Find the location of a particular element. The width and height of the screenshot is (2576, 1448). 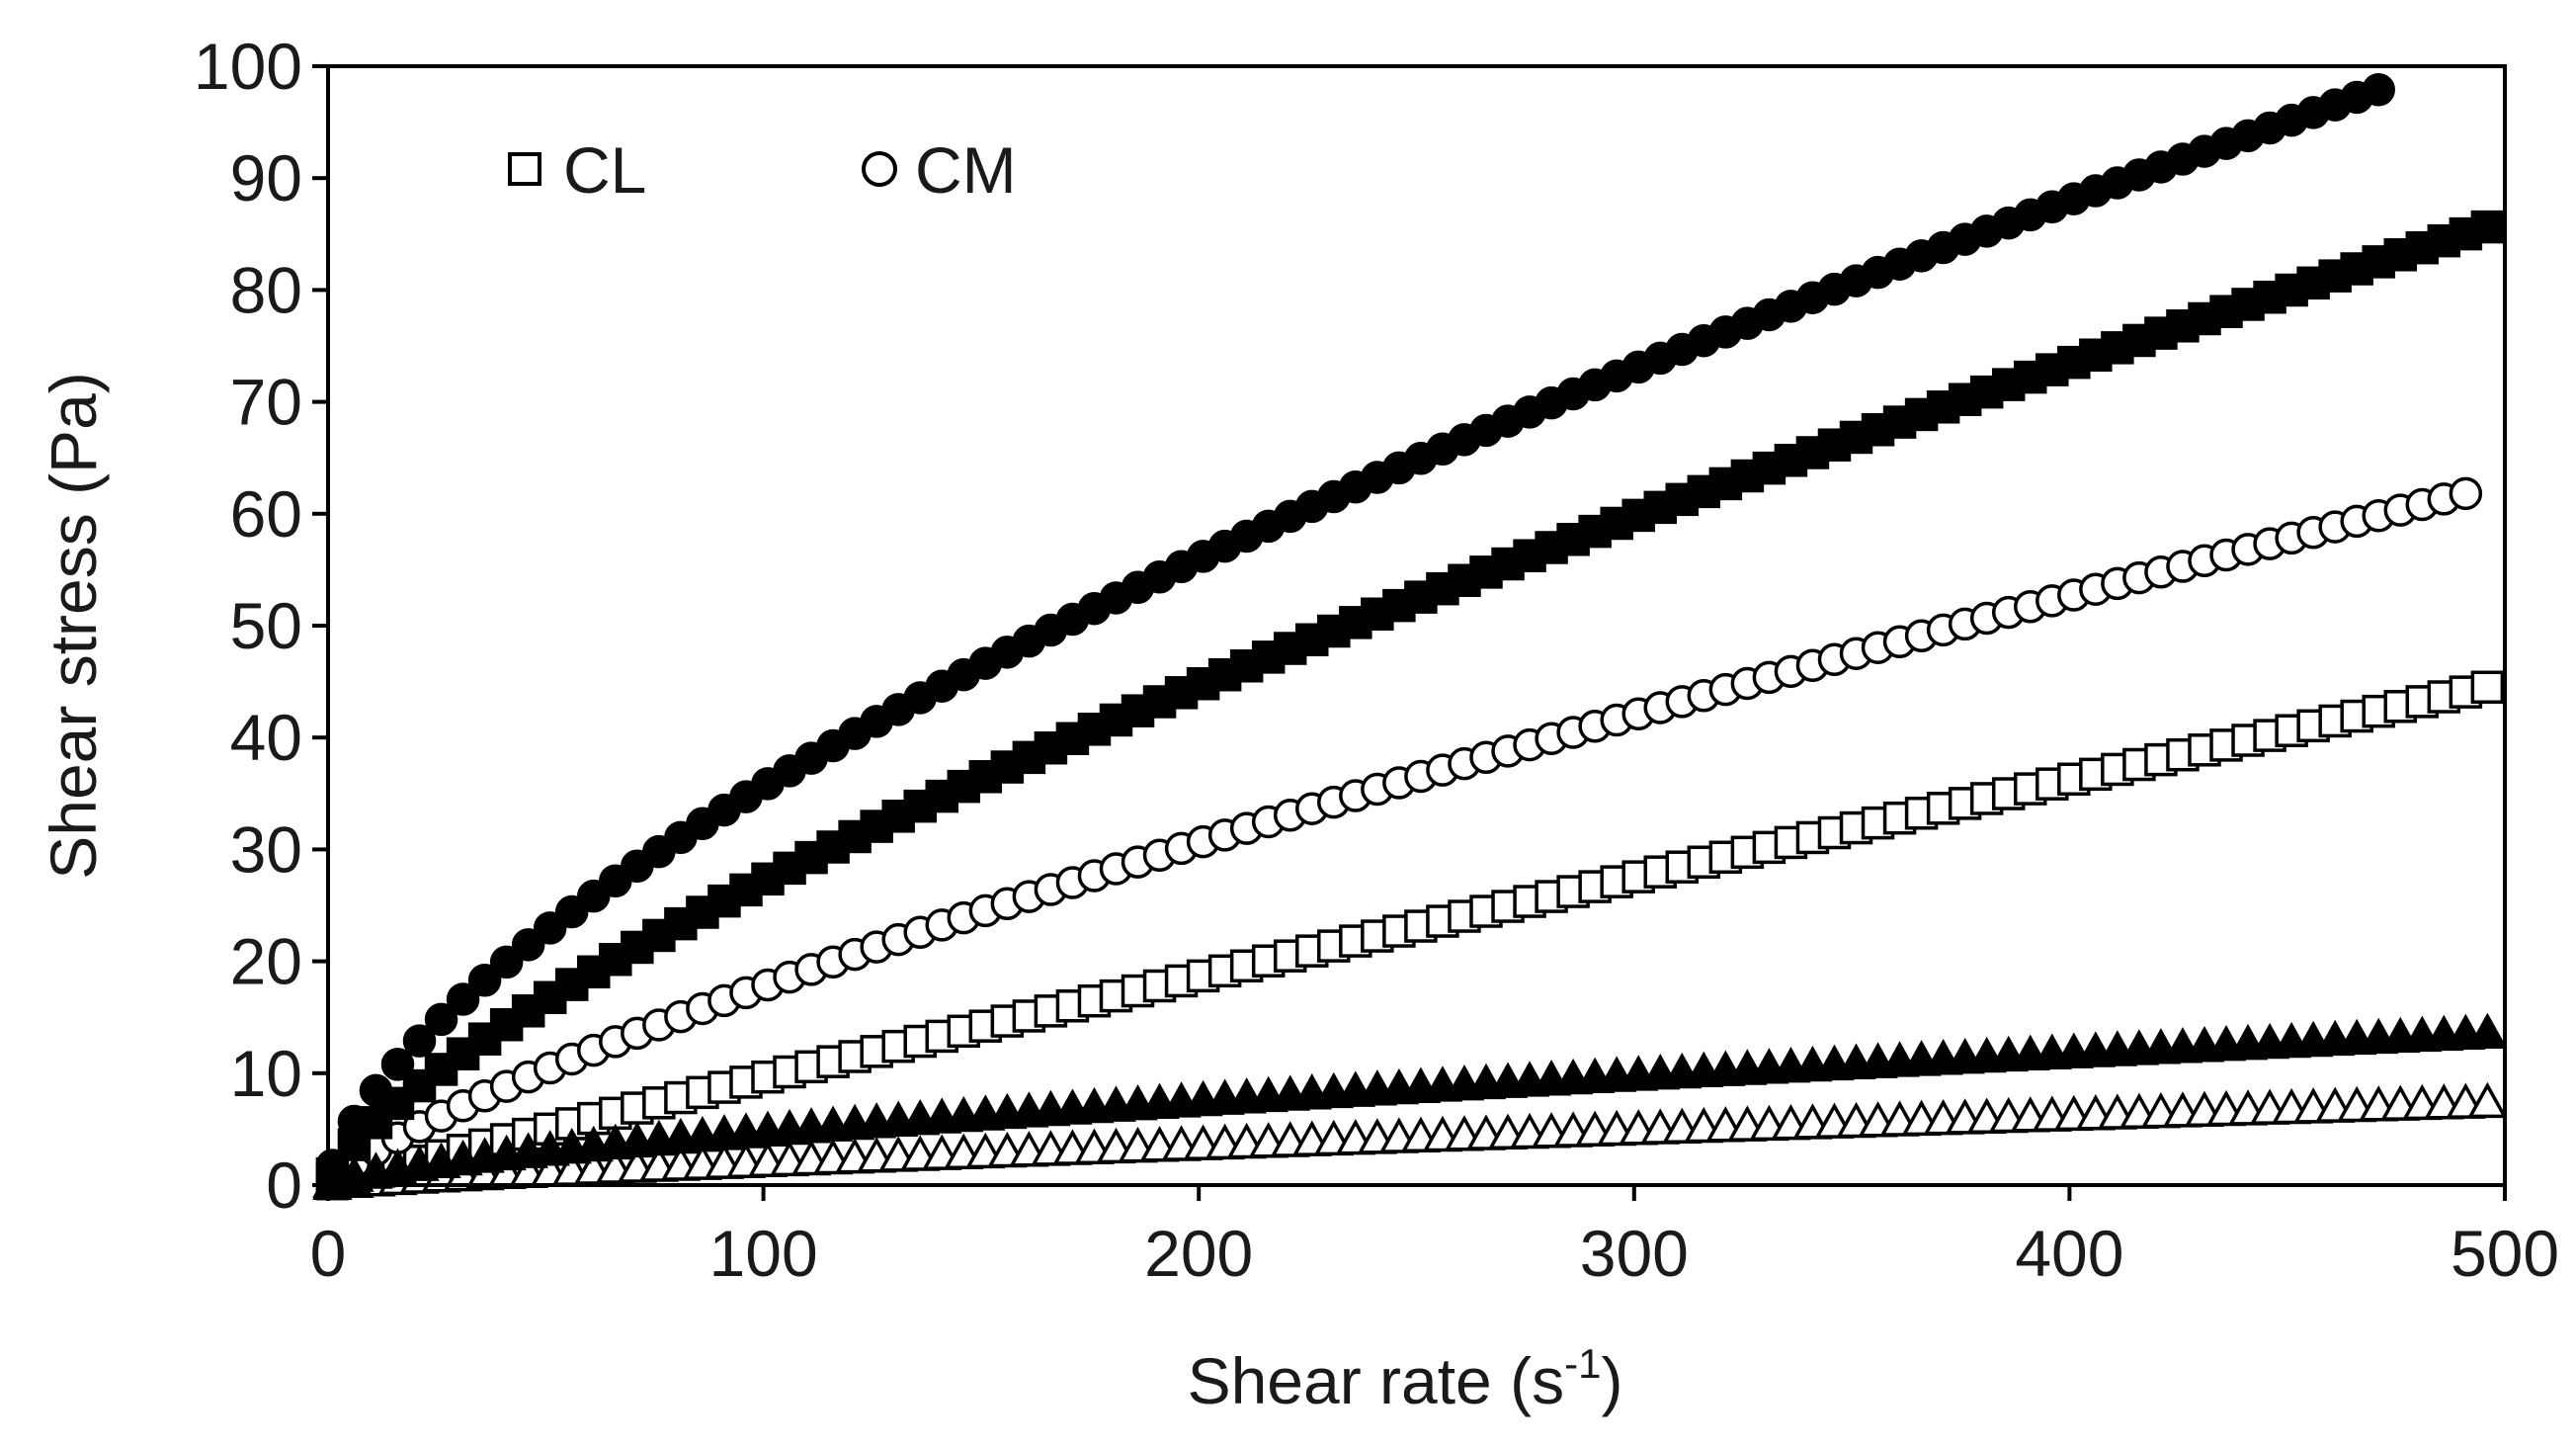

legend-label-cm: CM is located at coordinates (966, 170).